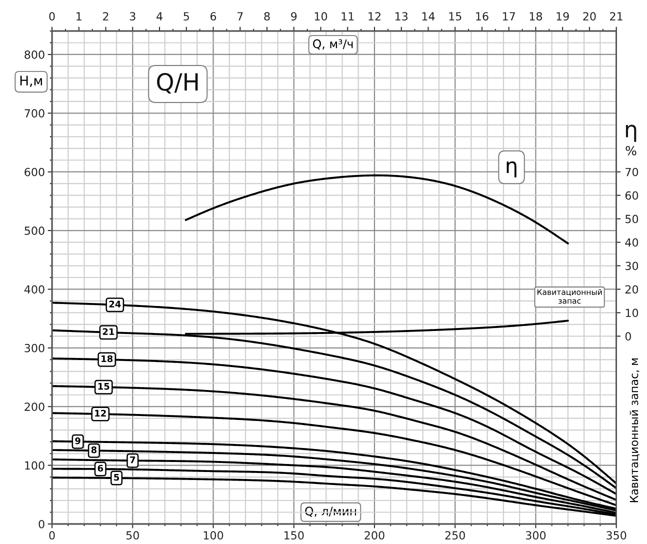  What do you see at coordinates (34, 172) in the screenshot?
I see `y-tick-label: 600` at bounding box center [34, 172].